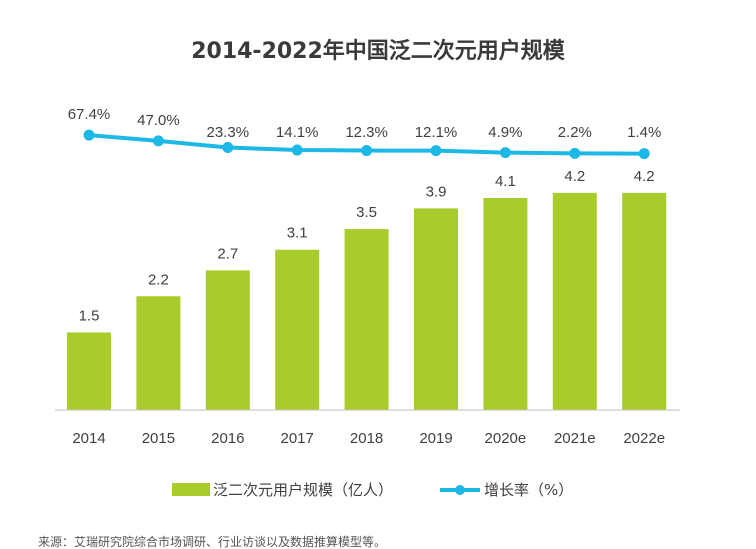 The width and height of the screenshot is (756, 549). What do you see at coordinates (158, 353) in the screenshot?
I see `bar-2015` at bounding box center [158, 353].